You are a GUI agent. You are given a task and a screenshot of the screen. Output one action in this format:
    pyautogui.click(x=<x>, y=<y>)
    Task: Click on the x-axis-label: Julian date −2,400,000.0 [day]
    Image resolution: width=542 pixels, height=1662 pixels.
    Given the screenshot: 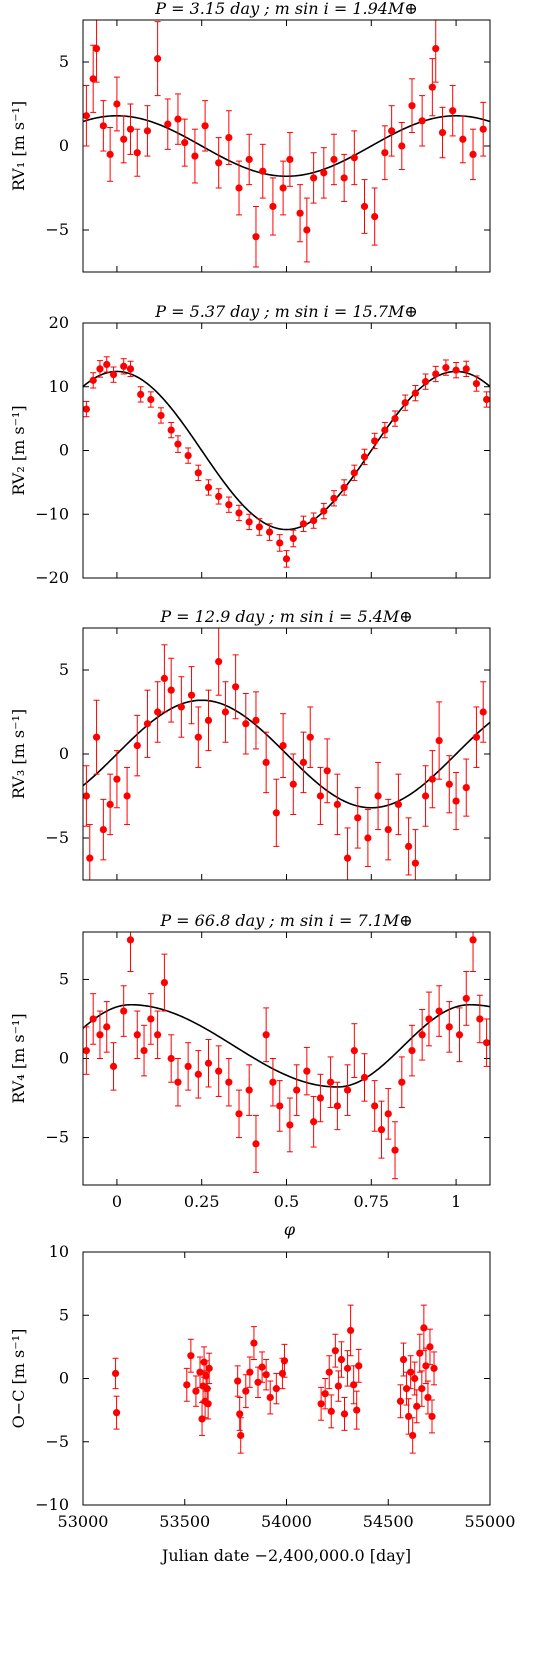 What is the action you would take?
    pyautogui.click(x=285, y=1555)
    